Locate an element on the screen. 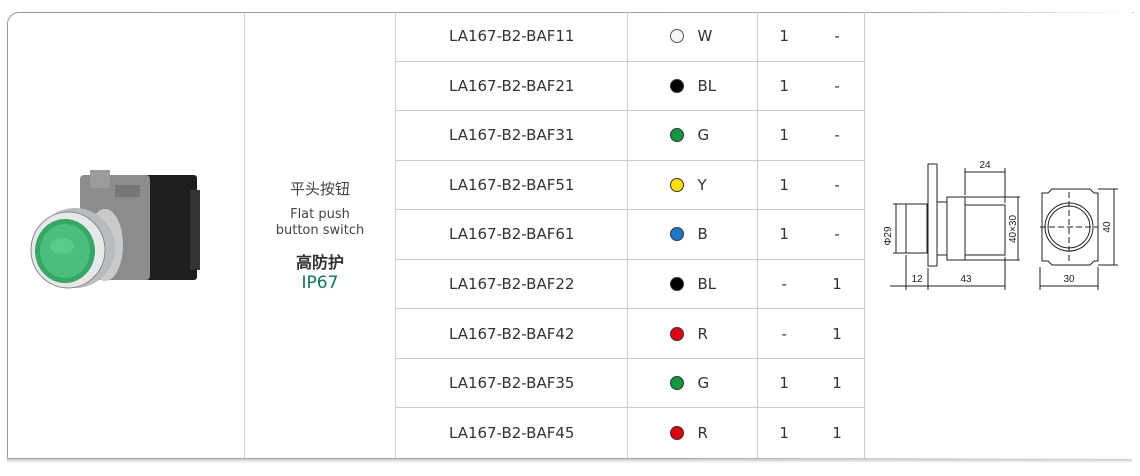 The image size is (1140, 476). dim-height: 40 is located at coordinates (1107, 227).